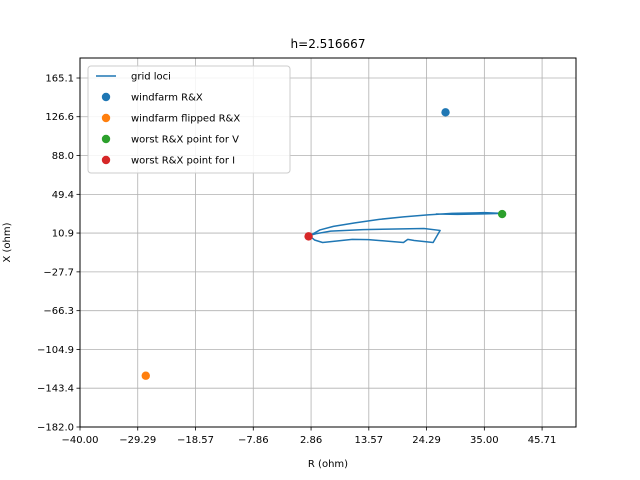 The image size is (640, 480). What do you see at coordinates (55, 389) in the screenshot?
I see `y-tick-label: −143.4` at bounding box center [55, 389].